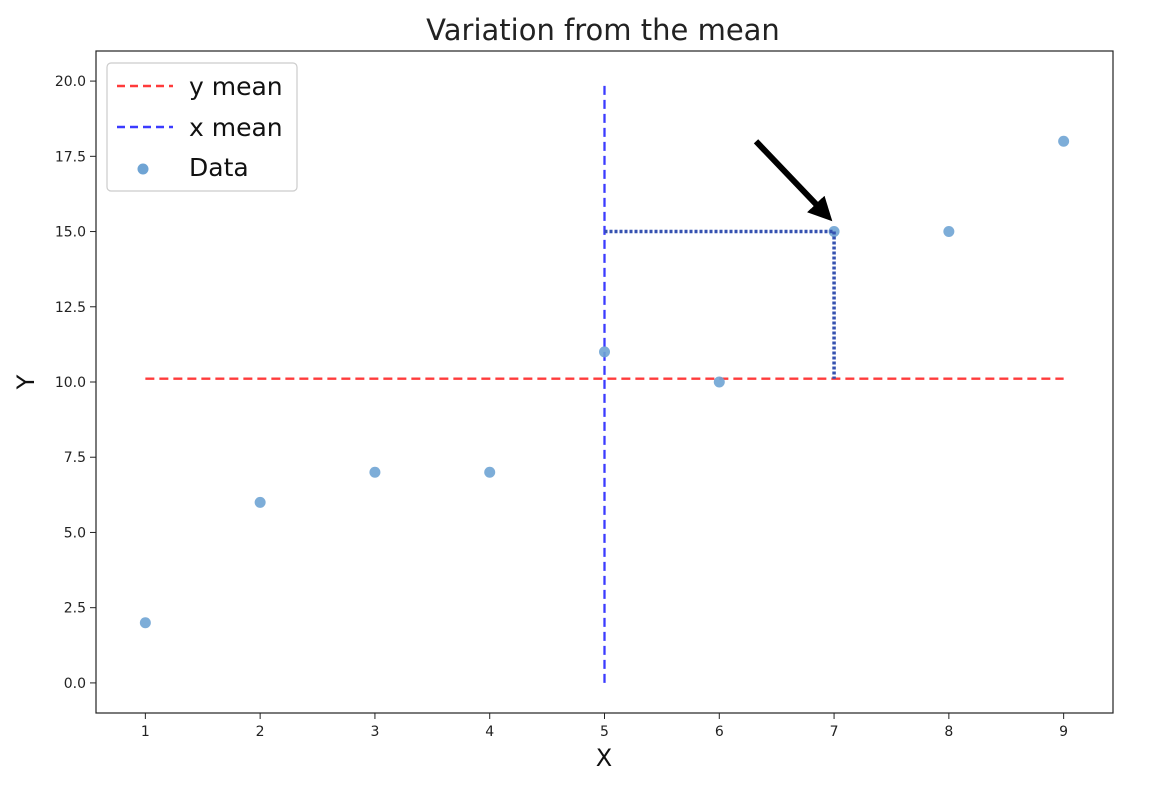 This screenshot has height=794, width=1176. I want to click on x-tick-label: 3, so click(374, 732).